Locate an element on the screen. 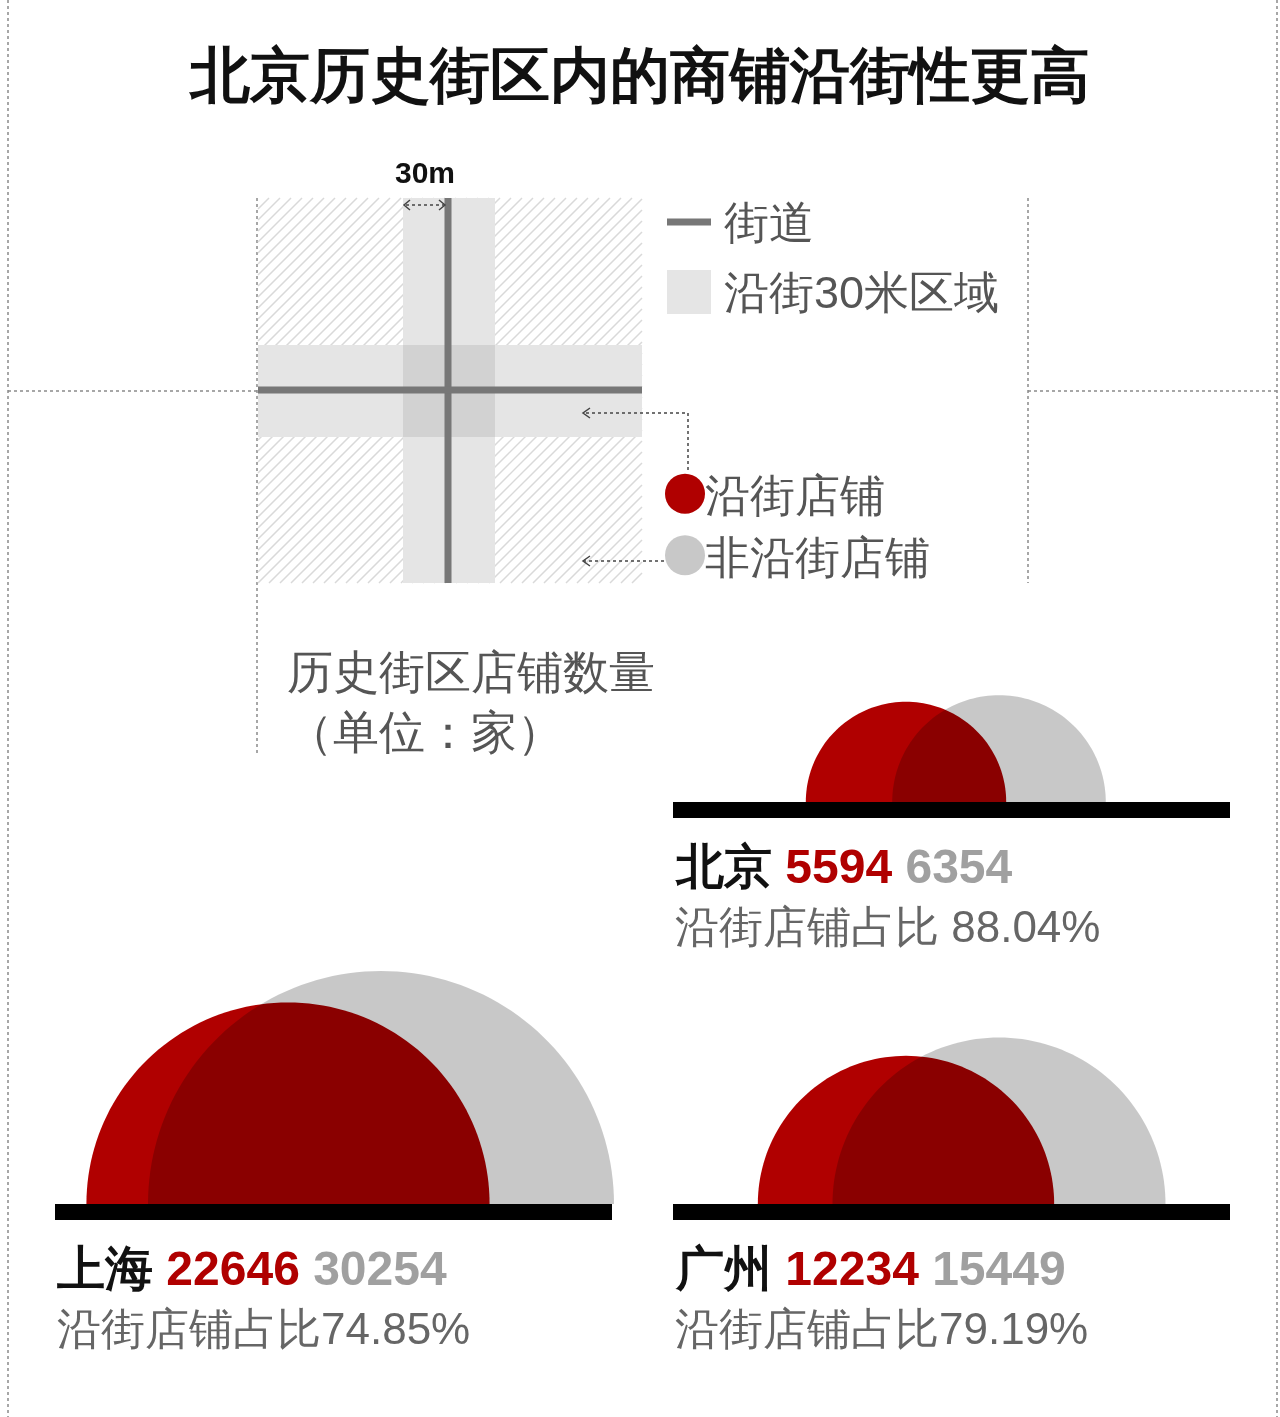 Image resolution: width=1280 pixels, height=1417 pixels. category-label: 北京 is located at coordinates (723, 866).